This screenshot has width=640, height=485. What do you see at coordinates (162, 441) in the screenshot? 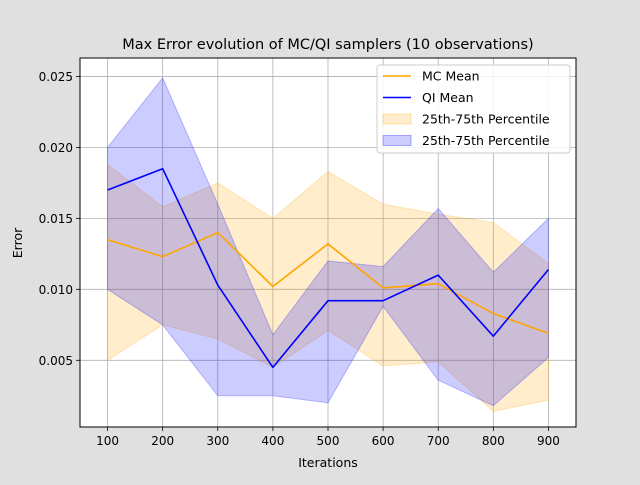
I see `x-tick-label: 200` at bounding box center [162, 441].